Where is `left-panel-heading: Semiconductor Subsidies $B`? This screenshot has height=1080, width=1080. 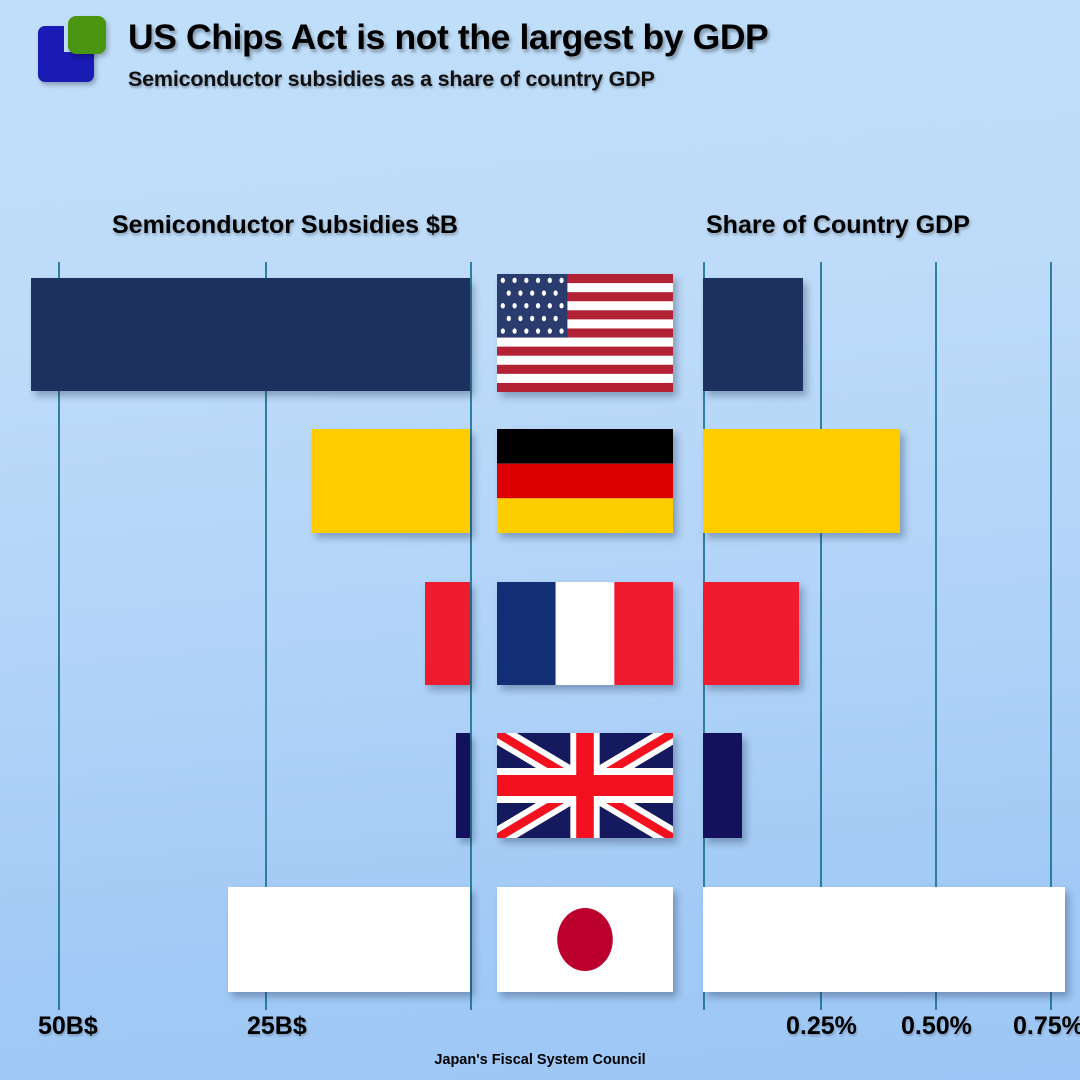 left-panel-heading: Semiconductor Subsidies $B is located at coordinates (285, 225).